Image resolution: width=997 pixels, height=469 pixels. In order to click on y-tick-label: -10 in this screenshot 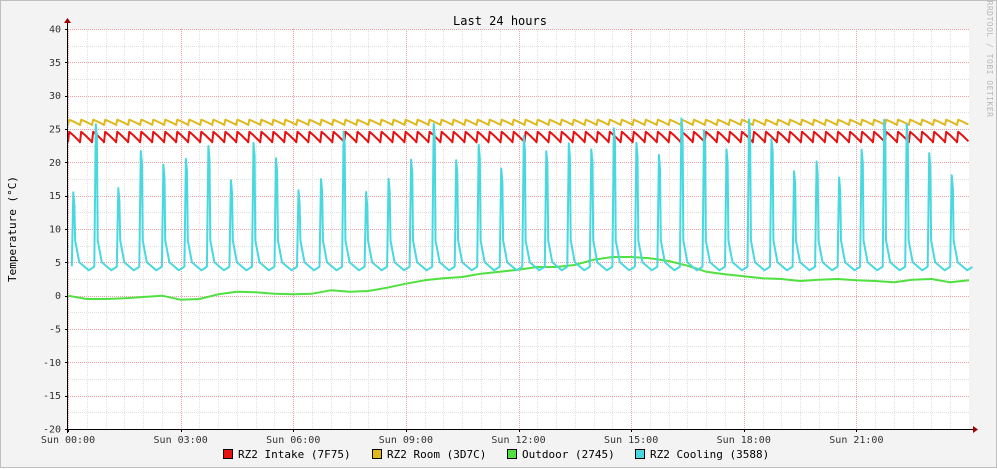, I will do `click(52, 363)`.